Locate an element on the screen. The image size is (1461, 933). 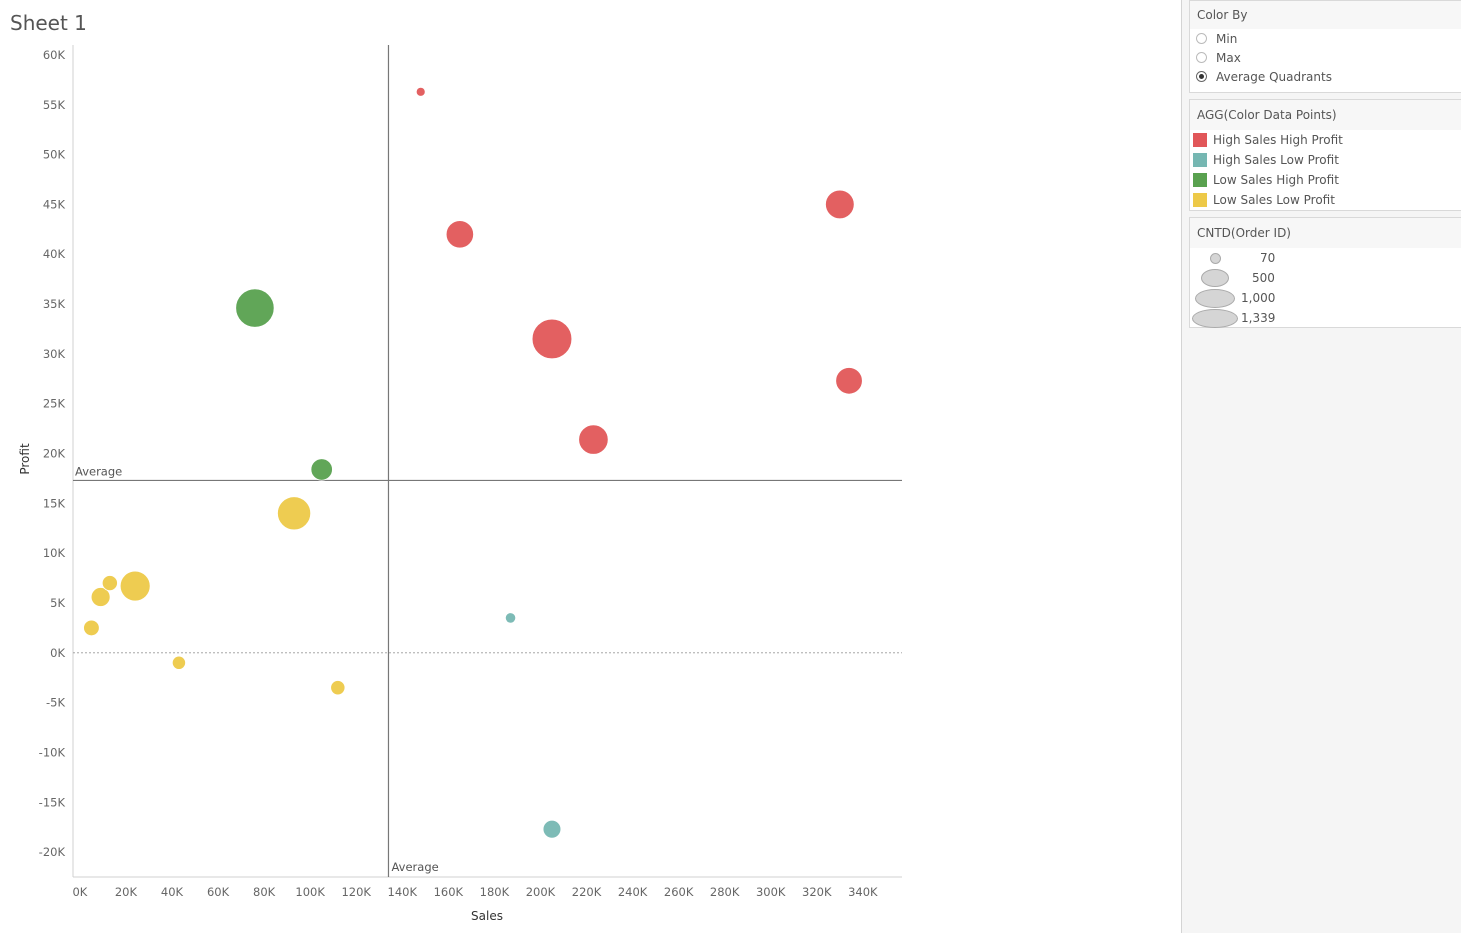
y-tick-label: 0K is located at coordinates (57, 653).